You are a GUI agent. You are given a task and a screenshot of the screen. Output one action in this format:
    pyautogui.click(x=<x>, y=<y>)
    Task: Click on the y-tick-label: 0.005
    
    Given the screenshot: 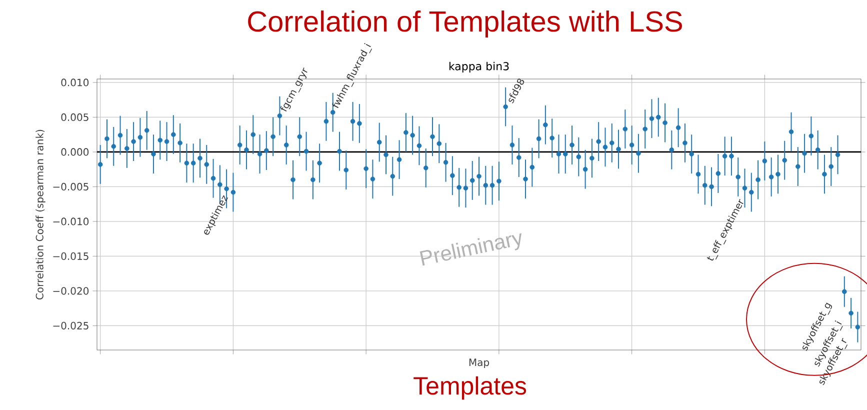 What is the action you would take?
    pyautogui.click(x=74, y=117)
    